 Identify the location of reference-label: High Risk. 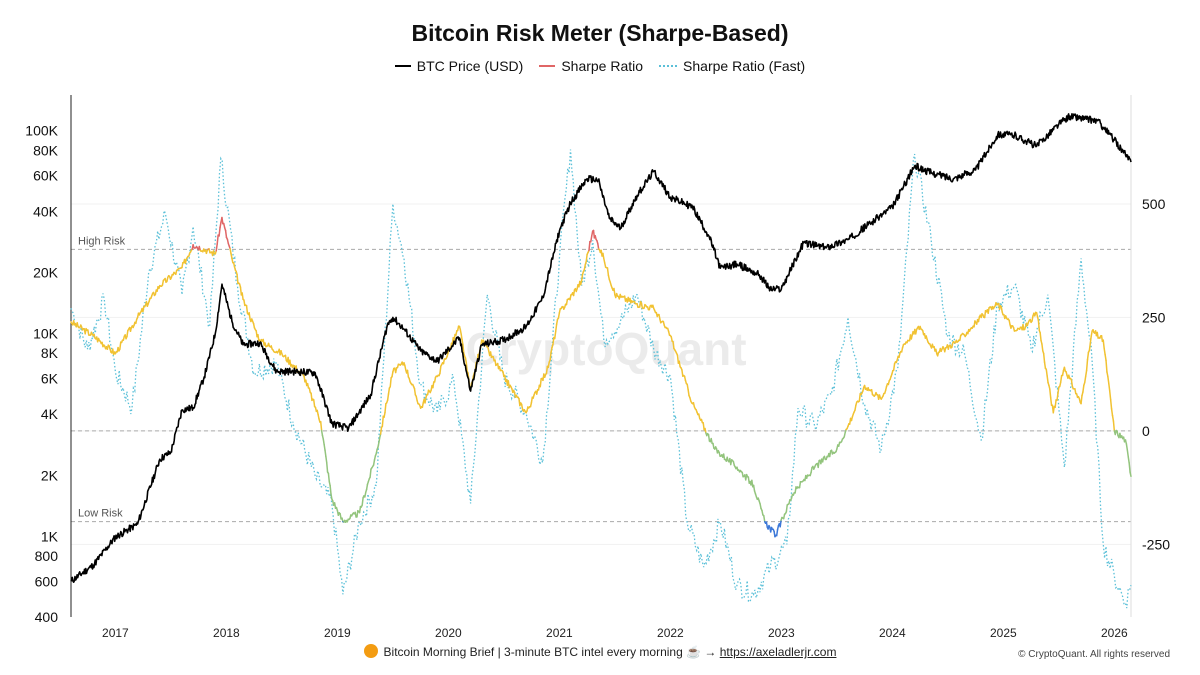
(102, 241).